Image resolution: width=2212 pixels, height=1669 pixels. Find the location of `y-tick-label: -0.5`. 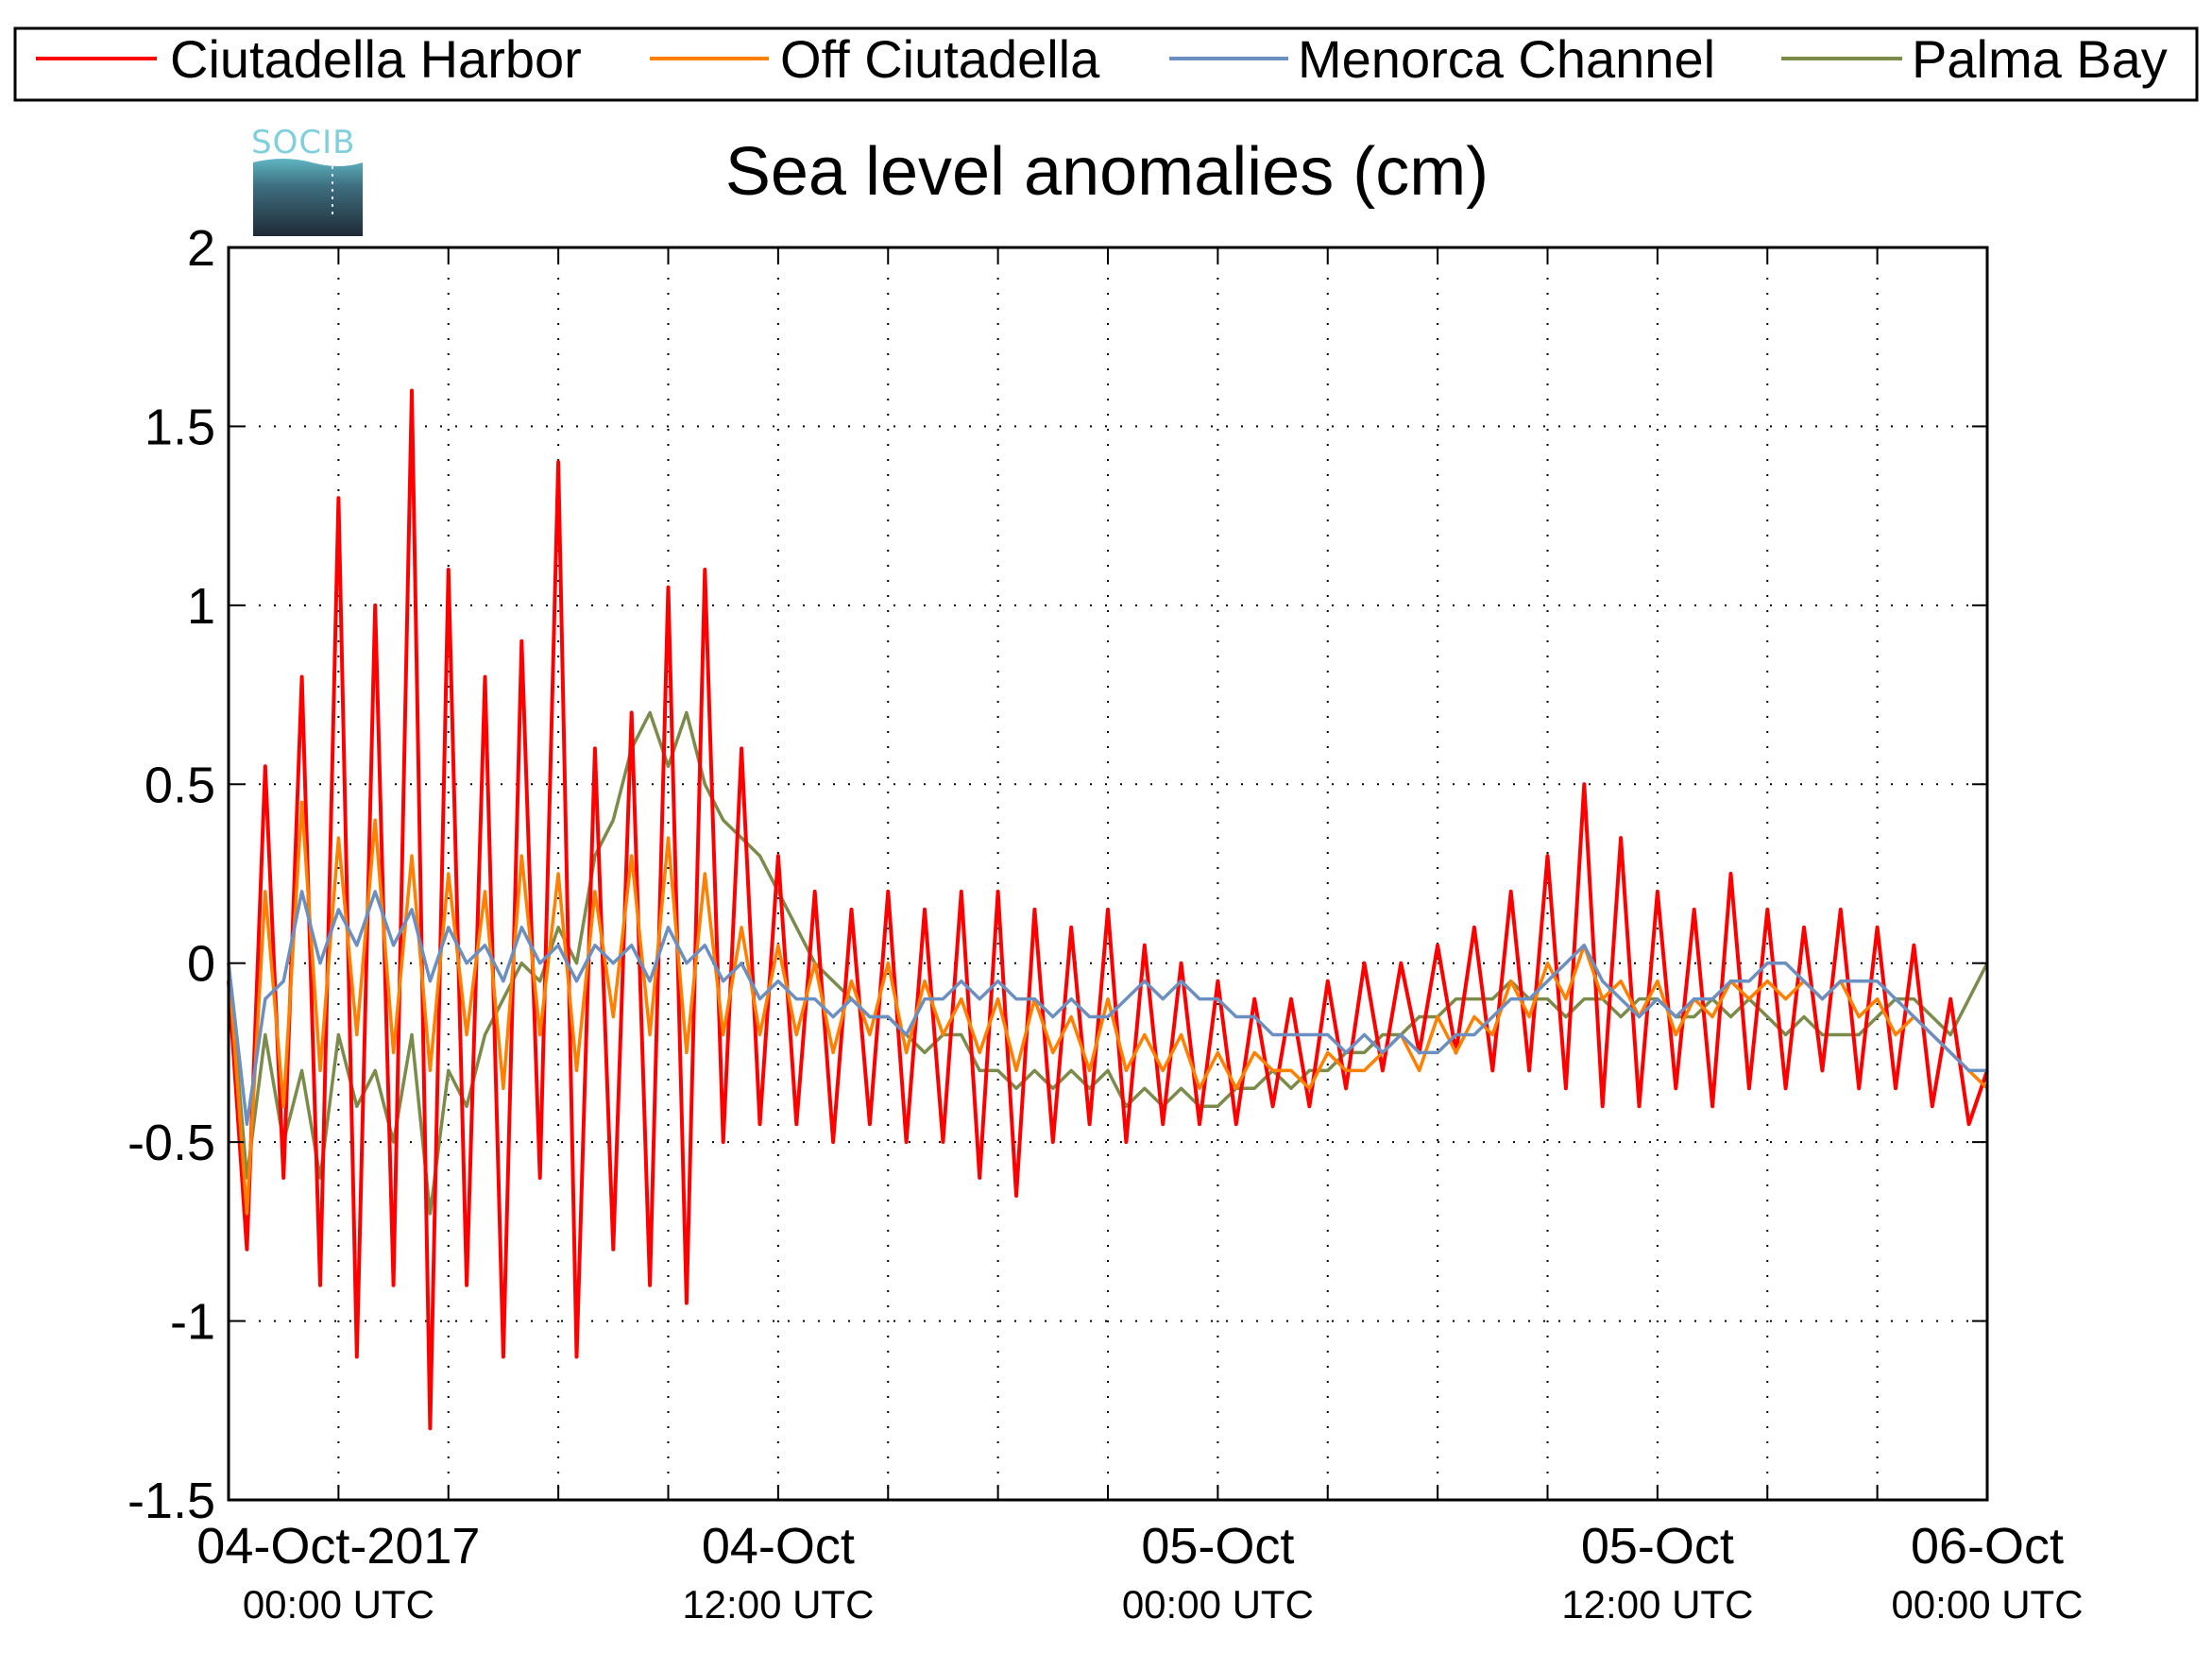

y-tick-label: -0.5 is located at coordinates (171, 1143).